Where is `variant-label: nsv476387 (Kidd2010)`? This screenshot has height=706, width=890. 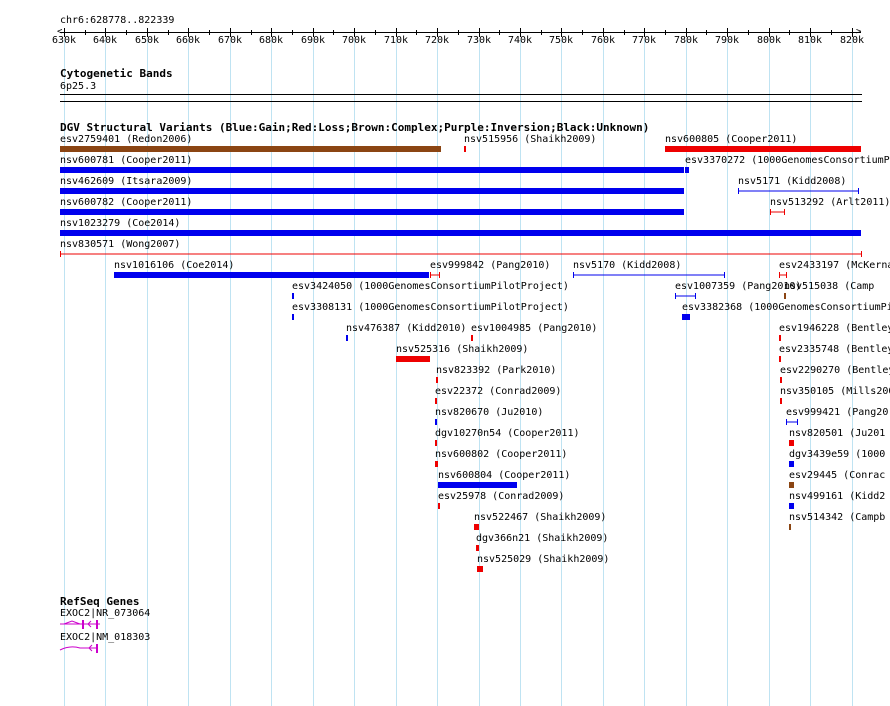 variant-label: nsv476387 (Kidd2010) is located at coordinates (406, 328).